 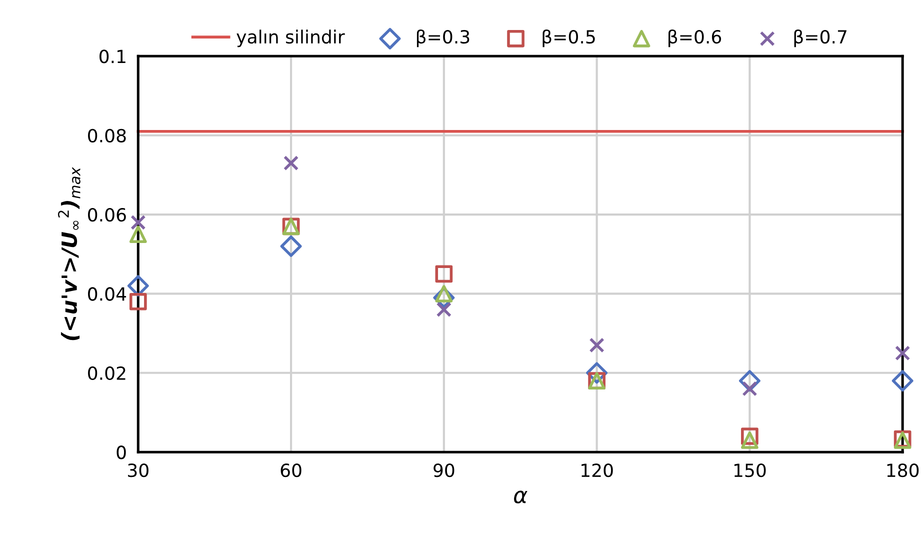 What do you see at coordinates (820, 39) in the screenshot?
I see `legend-label: β=0.7` at bounding box center [820, 39].